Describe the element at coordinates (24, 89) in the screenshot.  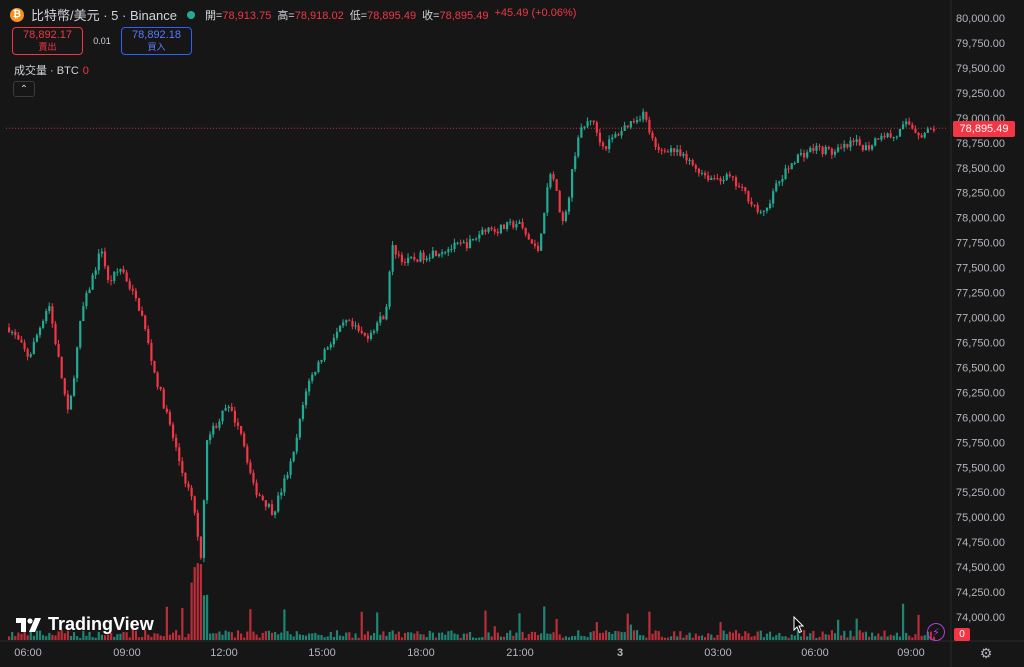
I see `collapse-indicators-button: ⌃` at that location.